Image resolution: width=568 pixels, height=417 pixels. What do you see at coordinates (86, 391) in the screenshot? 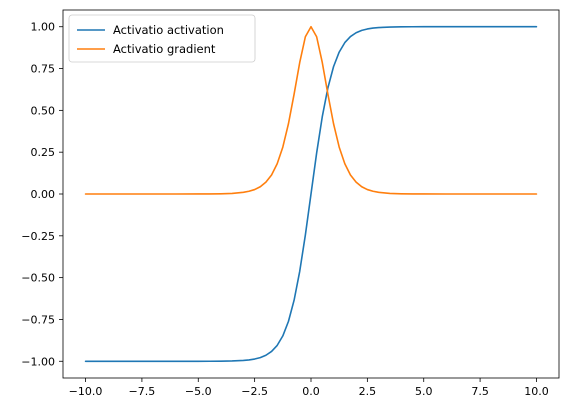
I see `x-tick-label: −10.0` at bounding box center [86, 391].